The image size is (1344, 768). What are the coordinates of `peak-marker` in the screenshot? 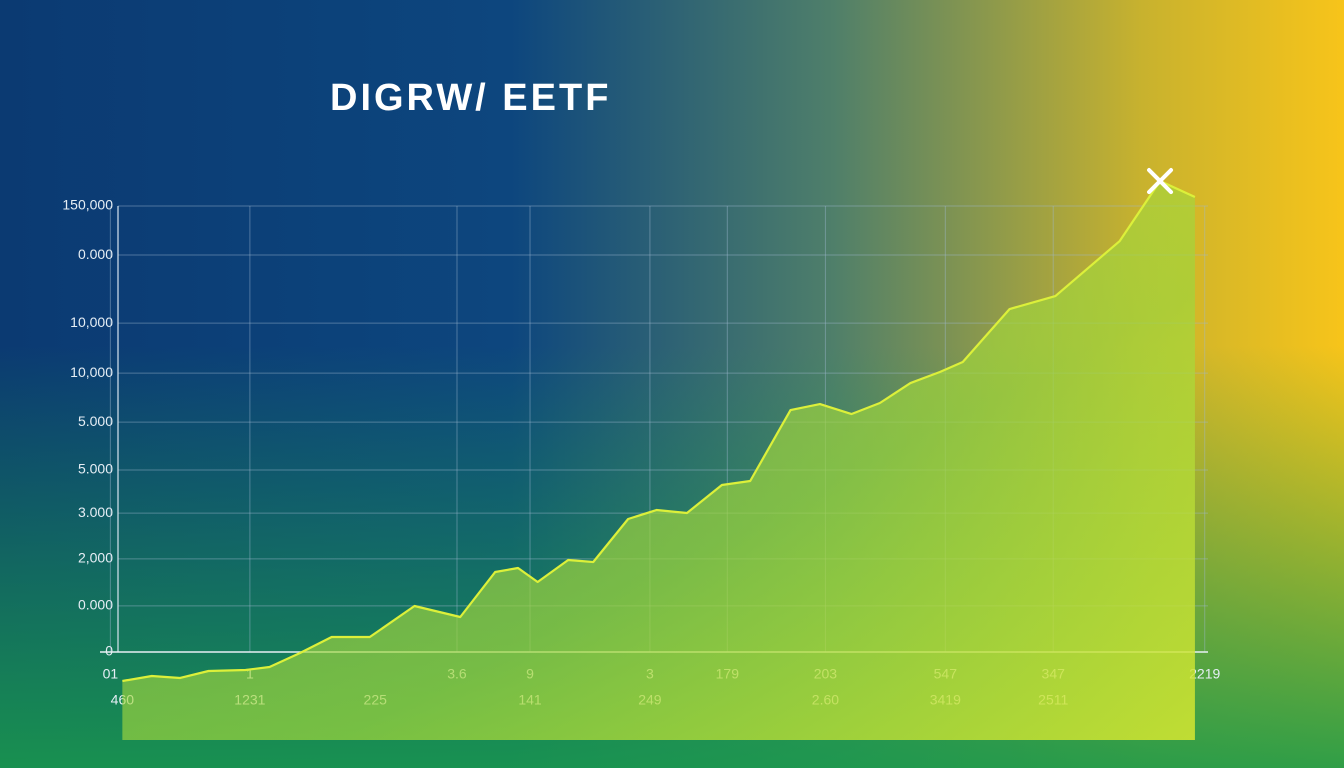 It's located at (1160, 181).